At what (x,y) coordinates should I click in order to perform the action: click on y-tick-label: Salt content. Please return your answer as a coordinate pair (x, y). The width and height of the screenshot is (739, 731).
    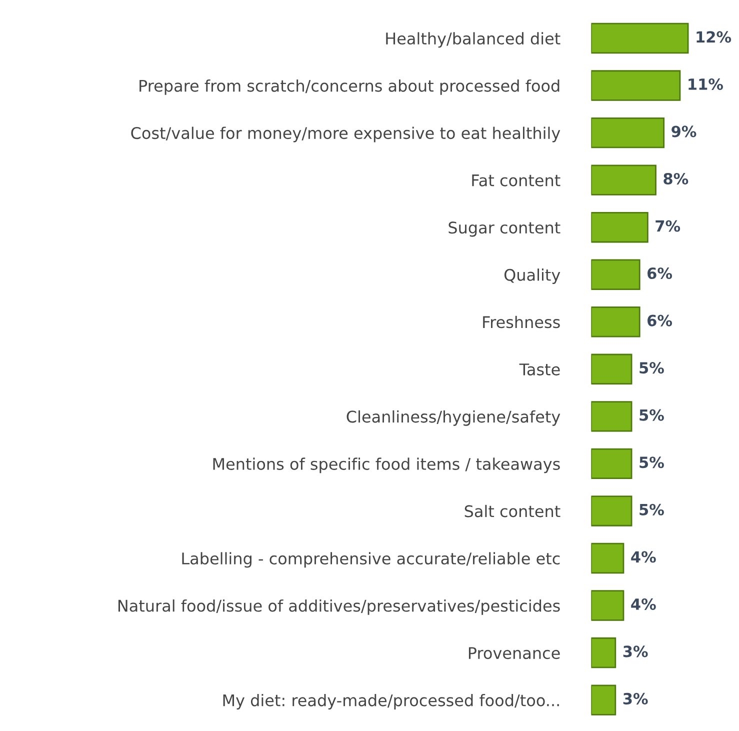
    Looking at the image, I should click on (512, 511).